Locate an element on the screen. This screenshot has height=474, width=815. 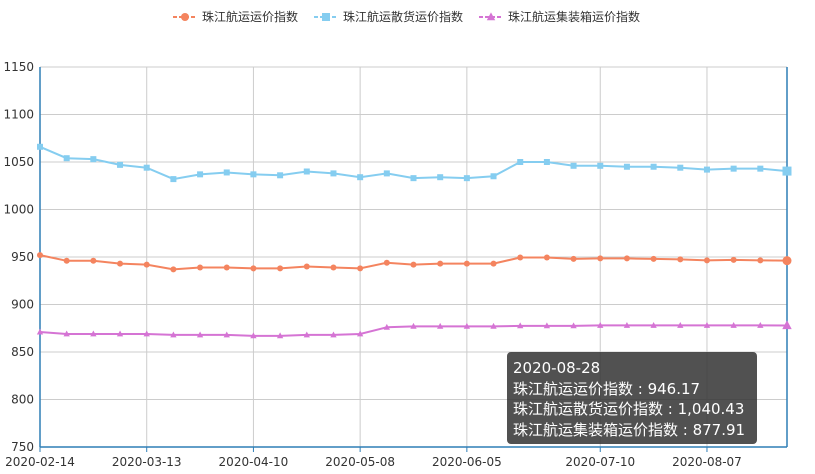
x-tick-label: 2020-06-05 is located at coordinates (467, 462).